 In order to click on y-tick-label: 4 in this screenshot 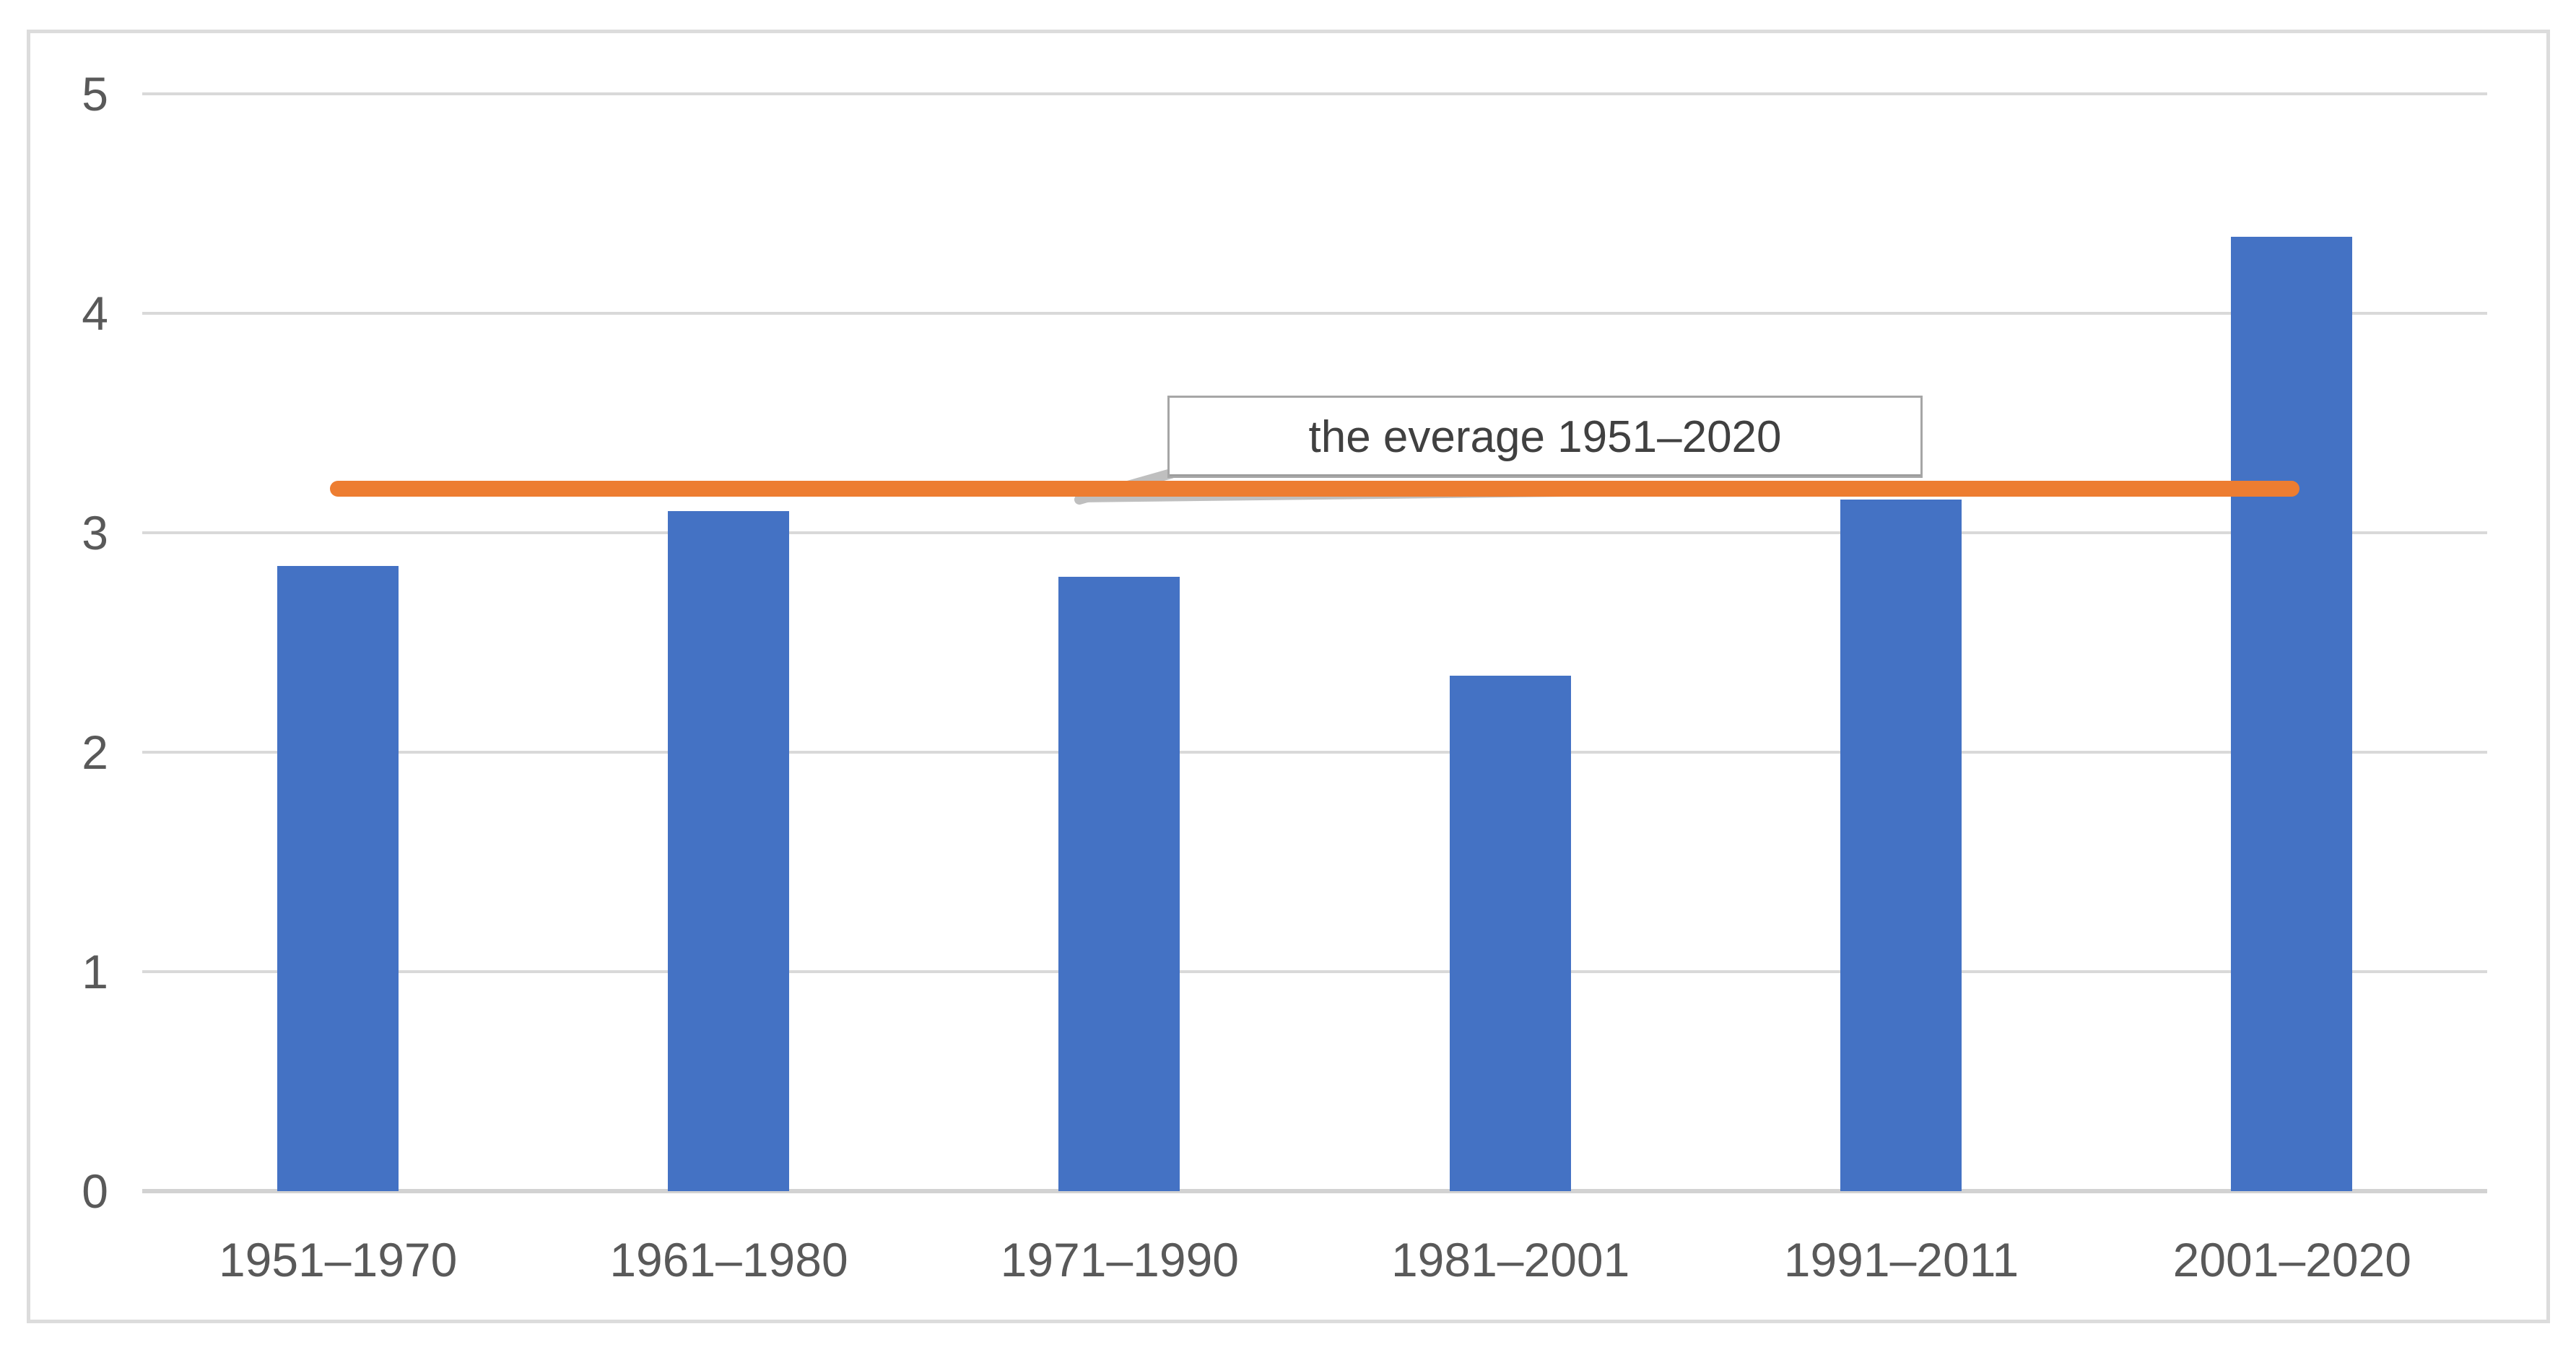, I will do `click(95, 313)`.